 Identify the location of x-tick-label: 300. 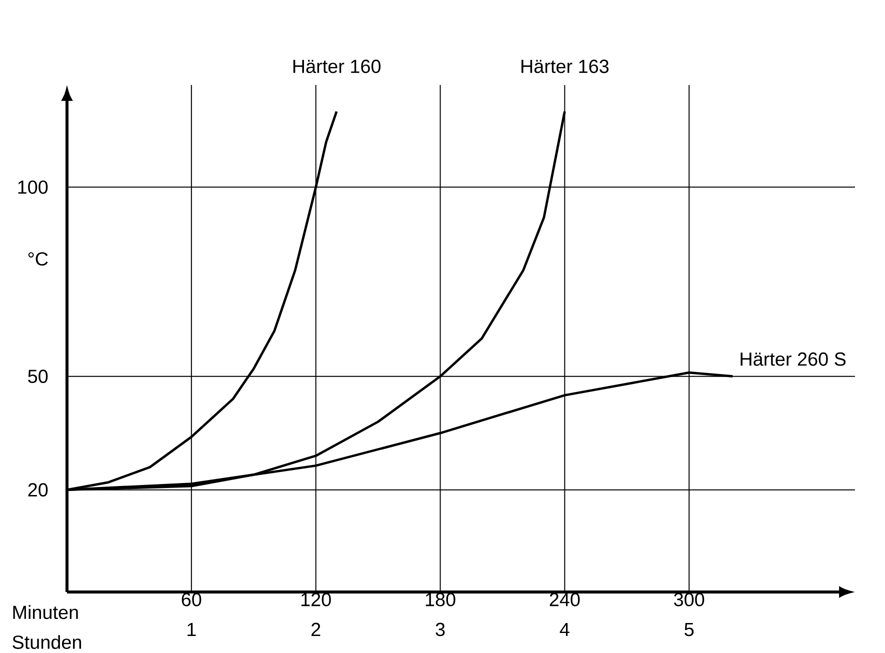
(689, 599).